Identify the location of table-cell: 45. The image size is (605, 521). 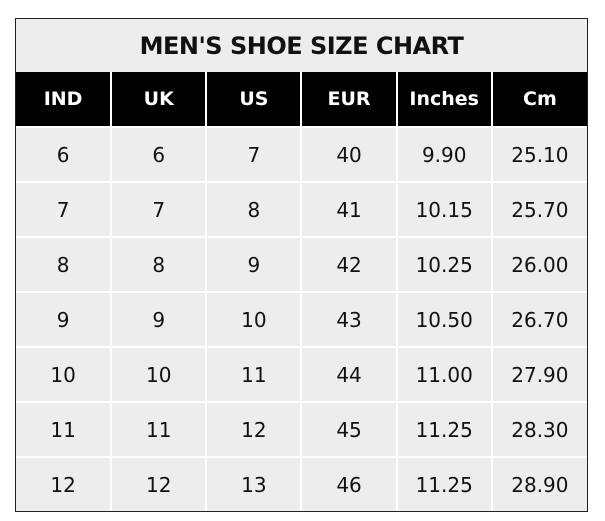
(348, 429).